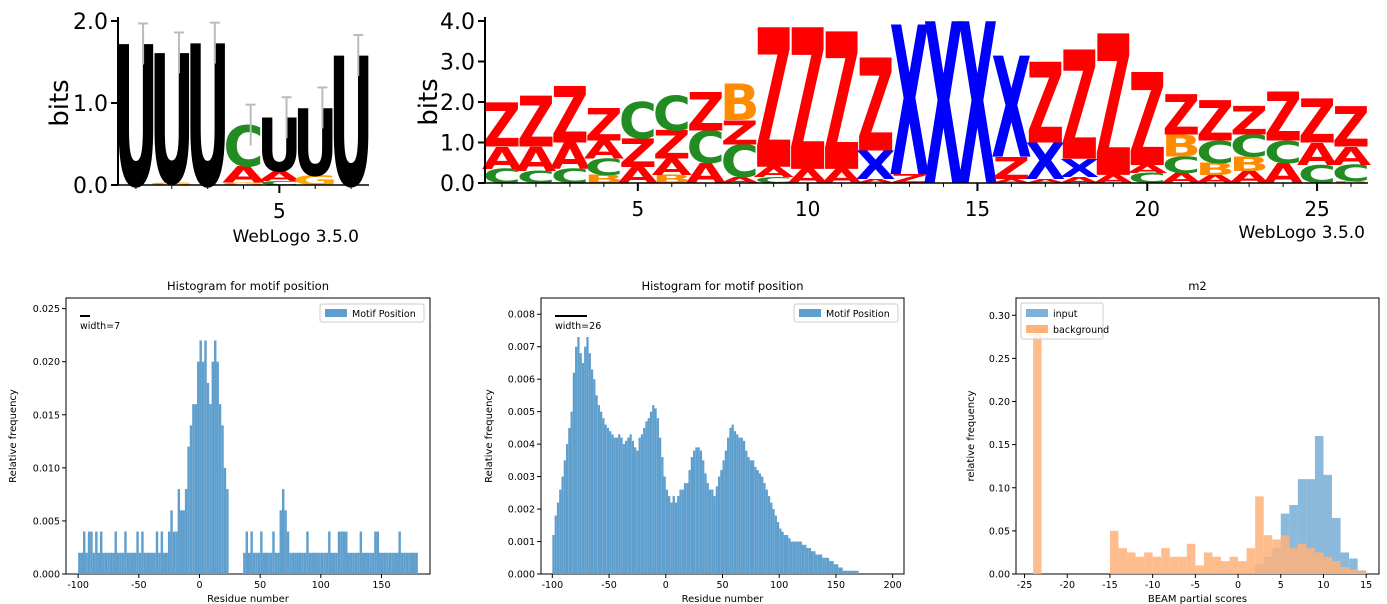 This screenshot has width=1387, height=604. Describe the element at coordinates (721, 437) in the screenshot. I see `histogram` at that location.